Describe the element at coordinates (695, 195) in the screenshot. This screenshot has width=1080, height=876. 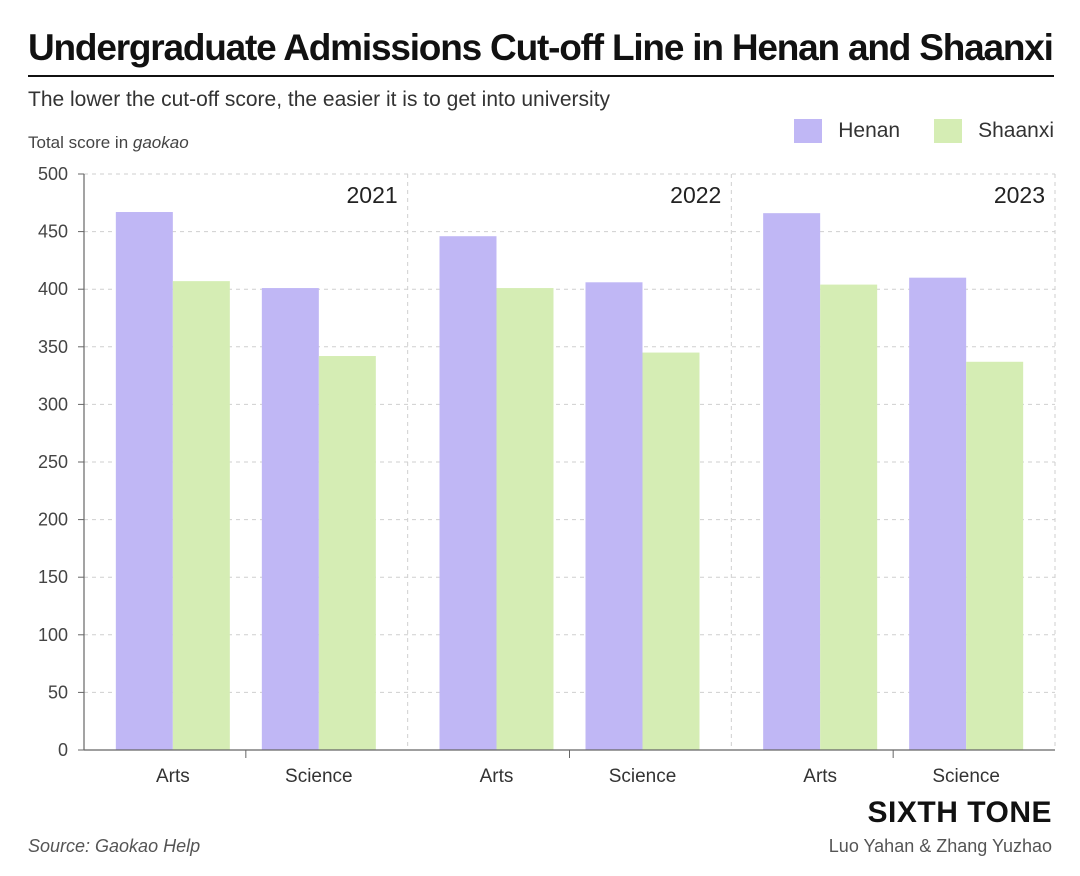
I see `group-label-2022: 2022` at that location.